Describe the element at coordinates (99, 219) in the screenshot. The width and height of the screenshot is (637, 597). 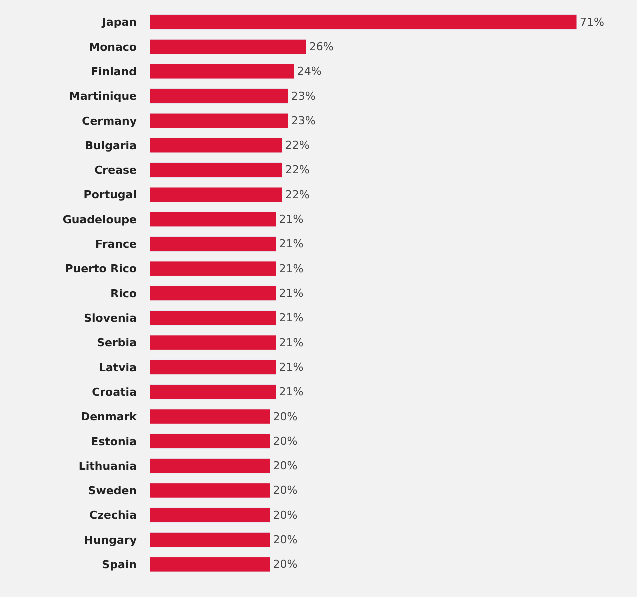
I see `y-tick-label: Guadeloupe` at that location.